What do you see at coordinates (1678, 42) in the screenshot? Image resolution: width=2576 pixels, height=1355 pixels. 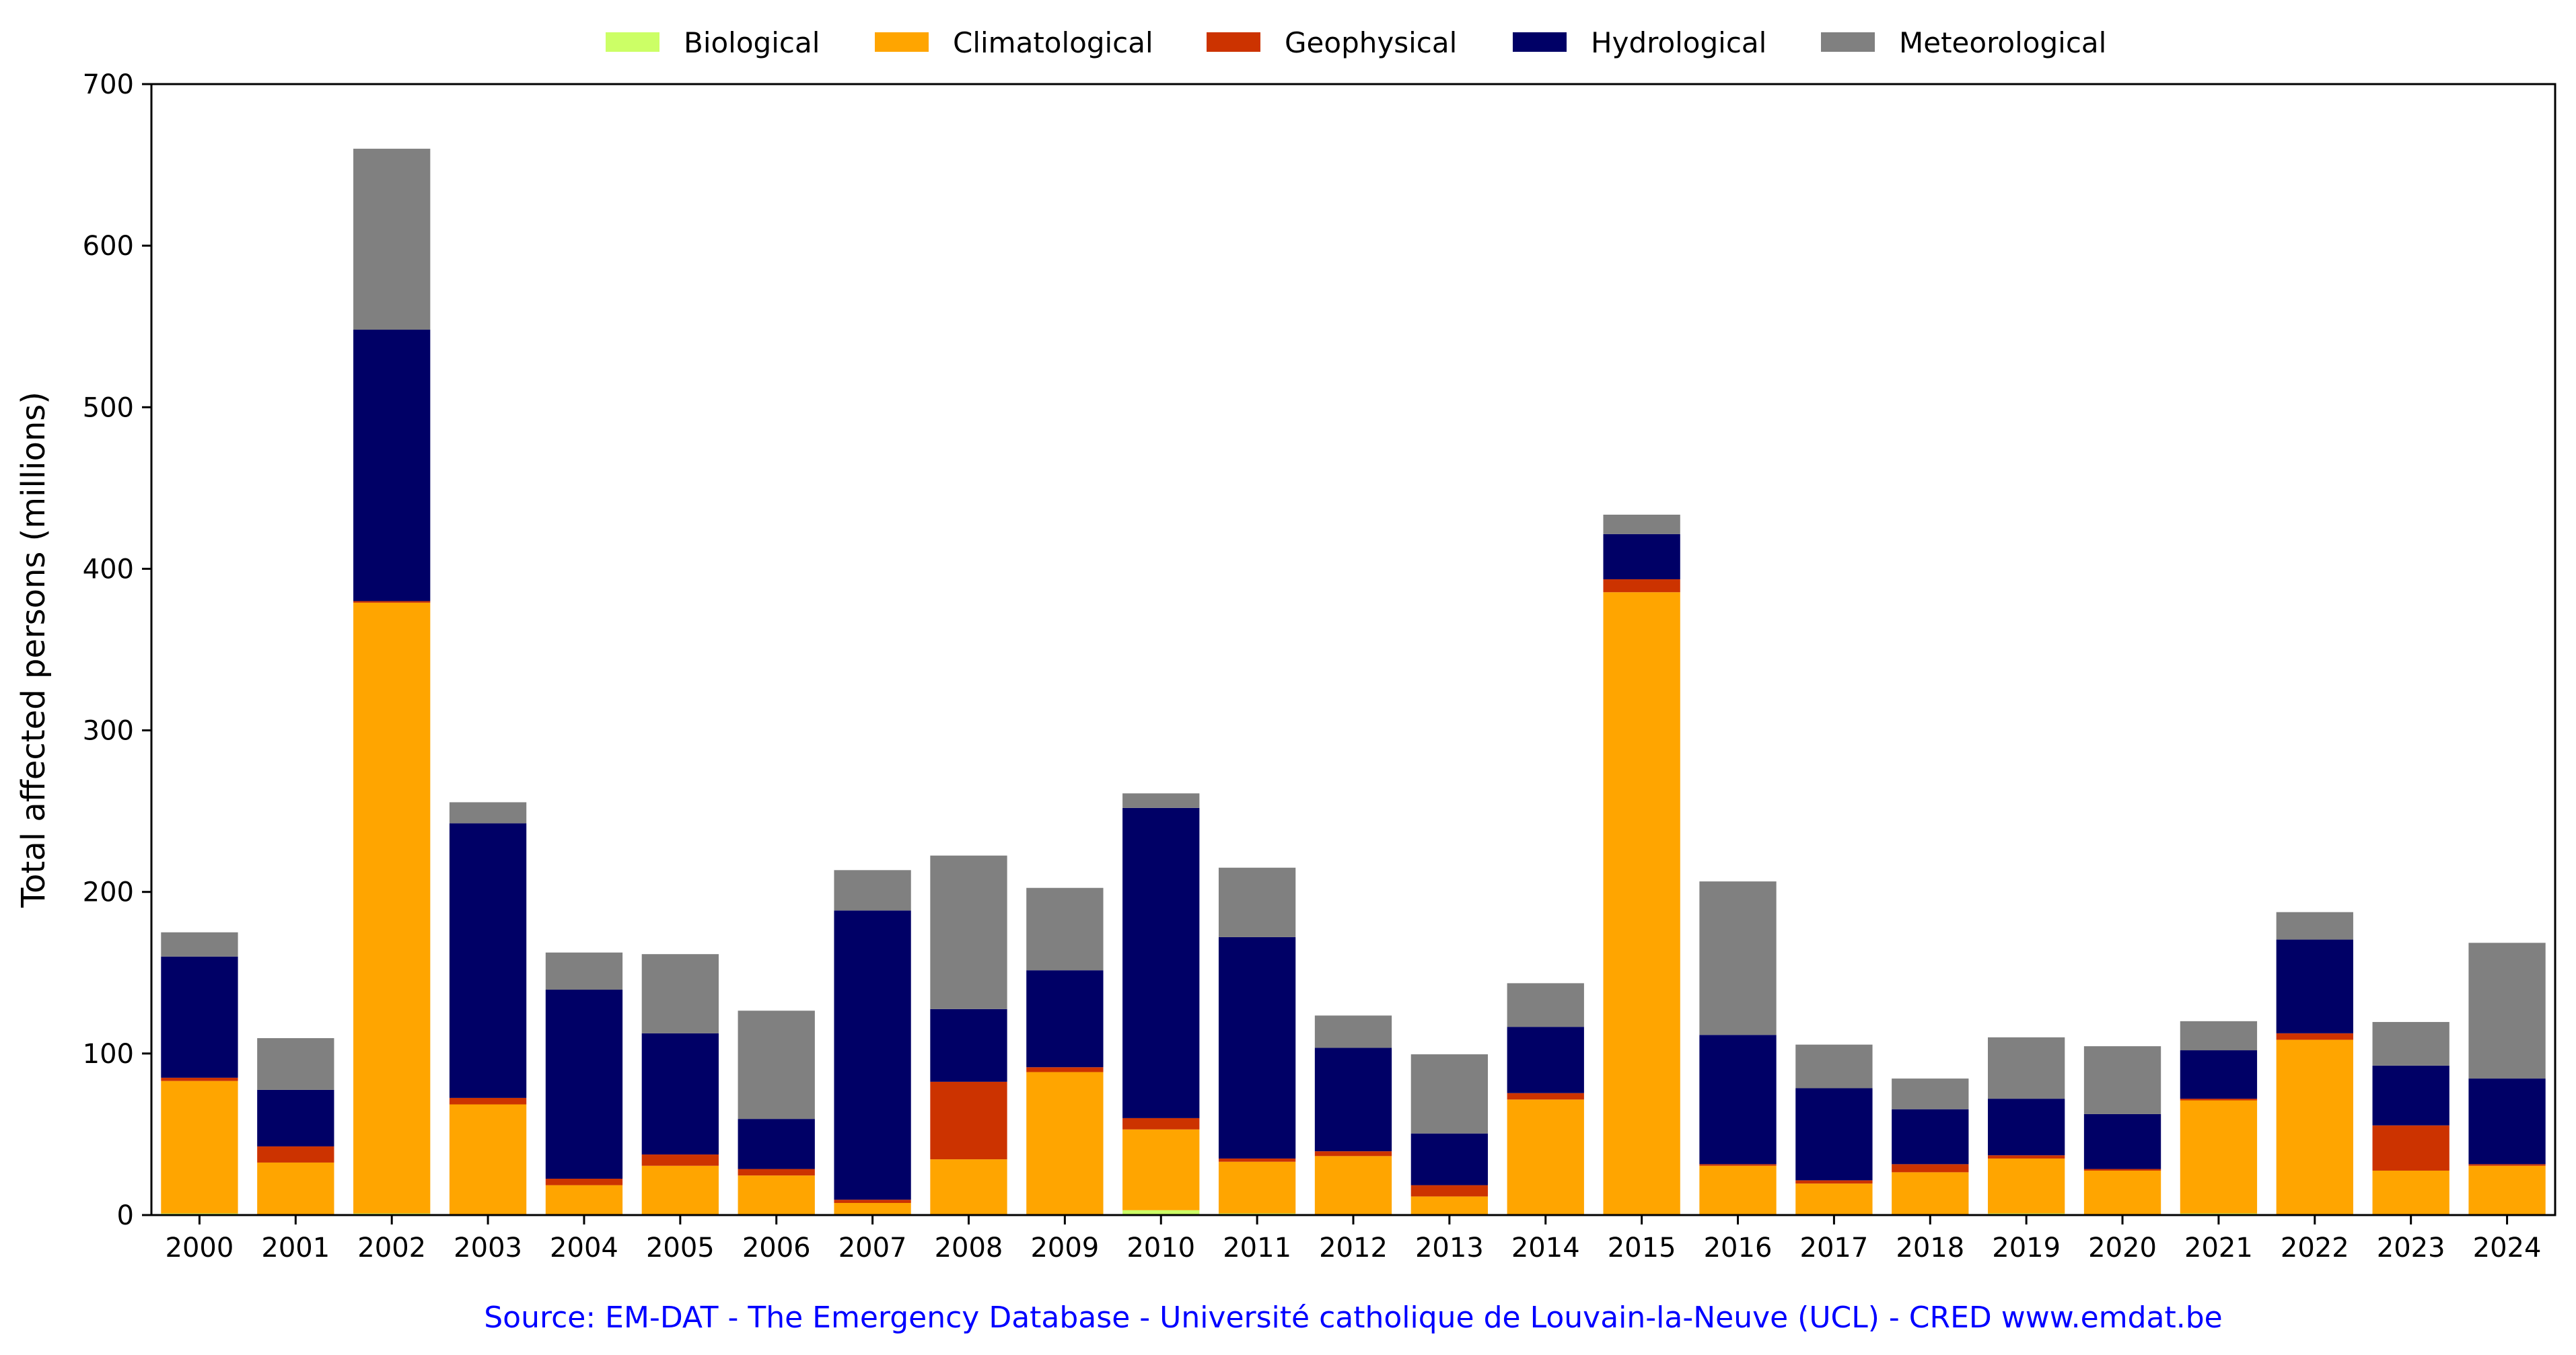 I see `legend-label-hydrological: Hydrological` at bounding box center [1678, 42].